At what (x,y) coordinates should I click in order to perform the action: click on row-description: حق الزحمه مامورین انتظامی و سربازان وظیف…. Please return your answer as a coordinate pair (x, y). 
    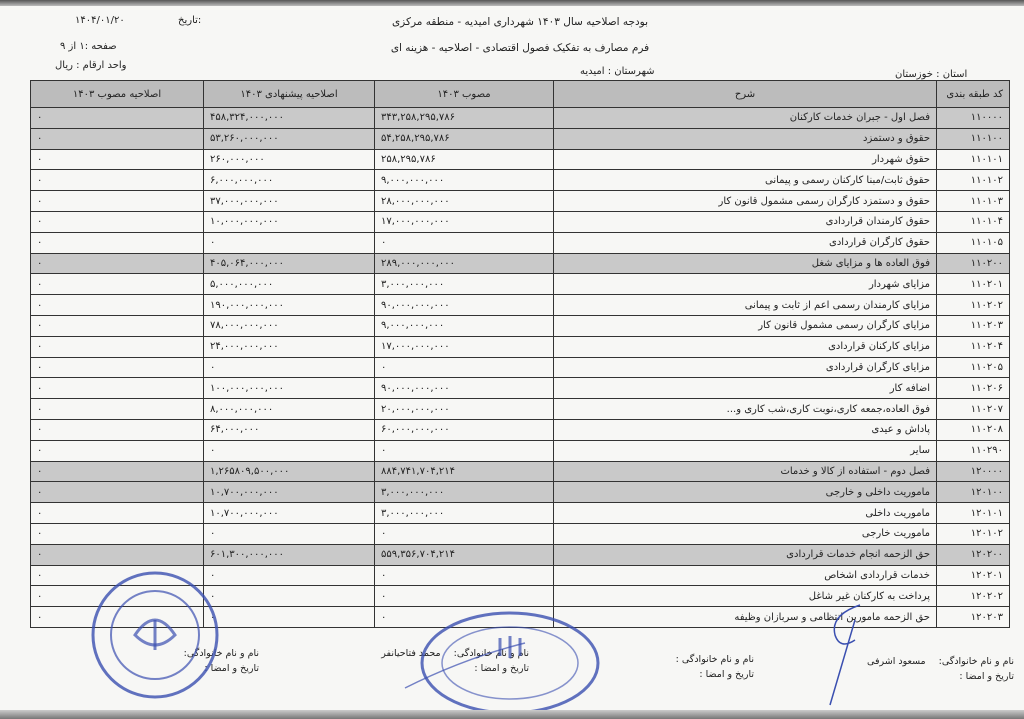
    Looking at the image, I should click on (745, 617).